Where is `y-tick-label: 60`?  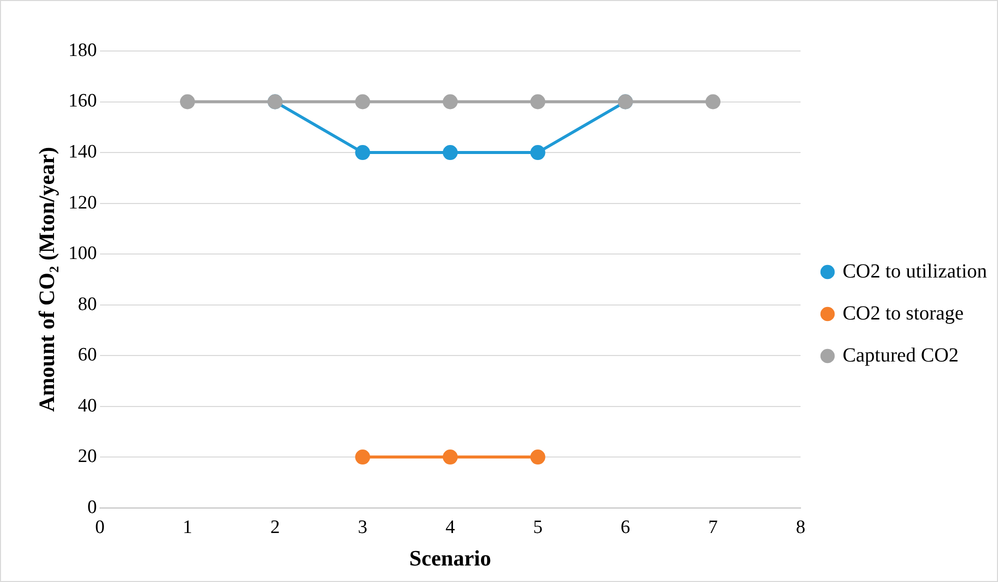
y-tick-label: 60 is located at coordinates (87, 355).